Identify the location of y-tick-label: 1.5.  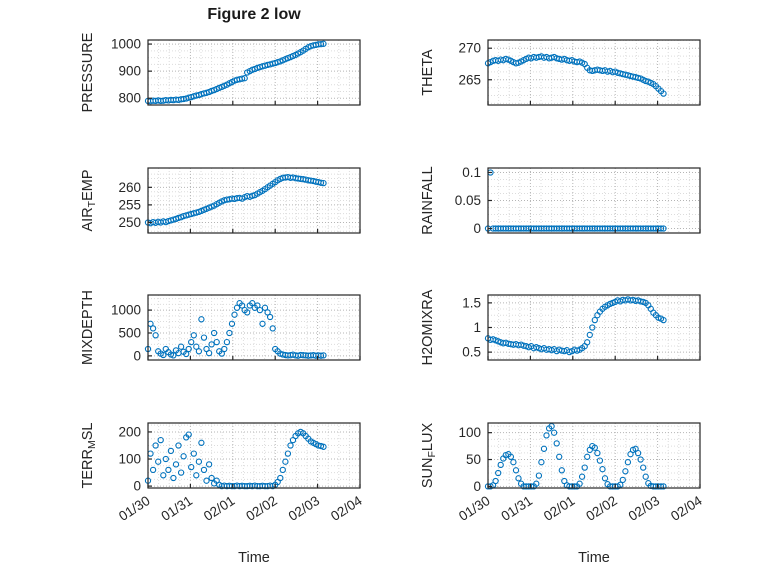
(471, 302).